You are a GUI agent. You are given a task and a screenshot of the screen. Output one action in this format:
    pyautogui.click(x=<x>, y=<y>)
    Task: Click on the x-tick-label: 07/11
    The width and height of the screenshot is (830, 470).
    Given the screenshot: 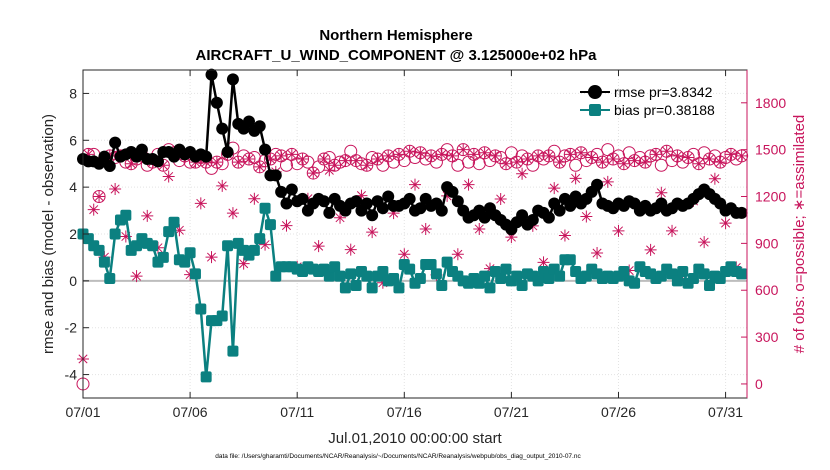 What is the action you would take?
    pyautogui.click(x=297, y=412)
    